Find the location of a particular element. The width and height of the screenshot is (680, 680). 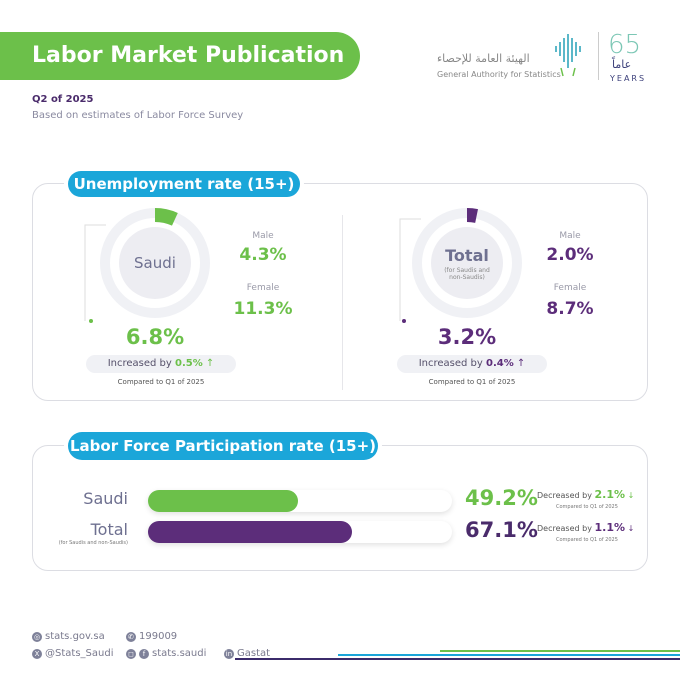

footer-phone: ✆ 199009 is located at coordinates (151, 636).